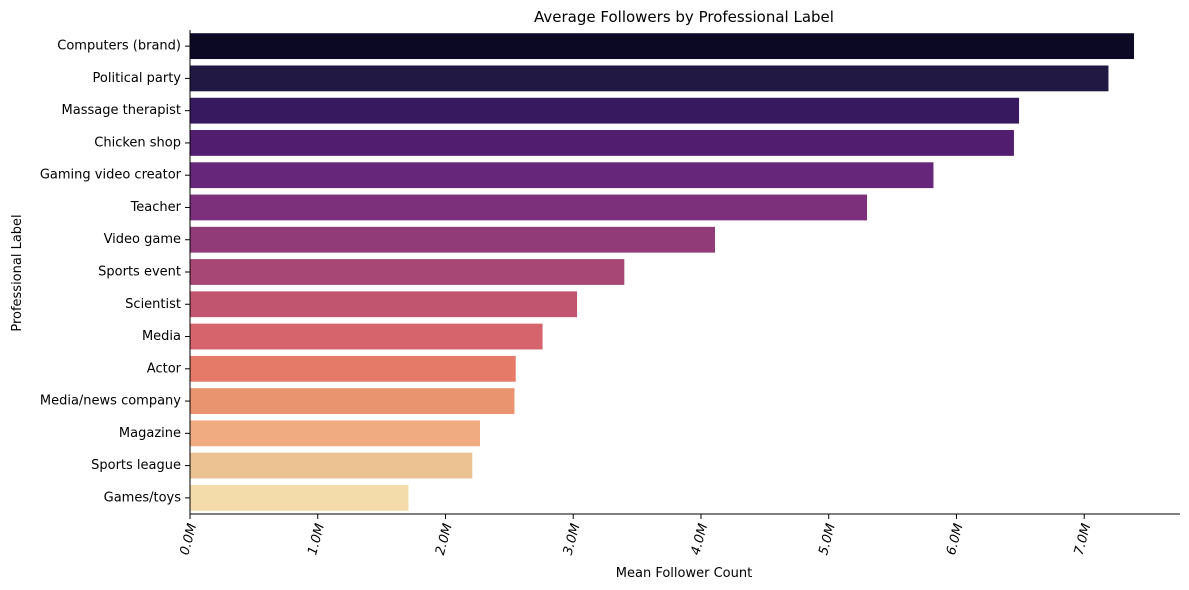 This screenshot has width=1189, height=590. Describe the element at coordinates (955, 539) in the screenshot. I see `x-tick-label: 6.0M` at that location.